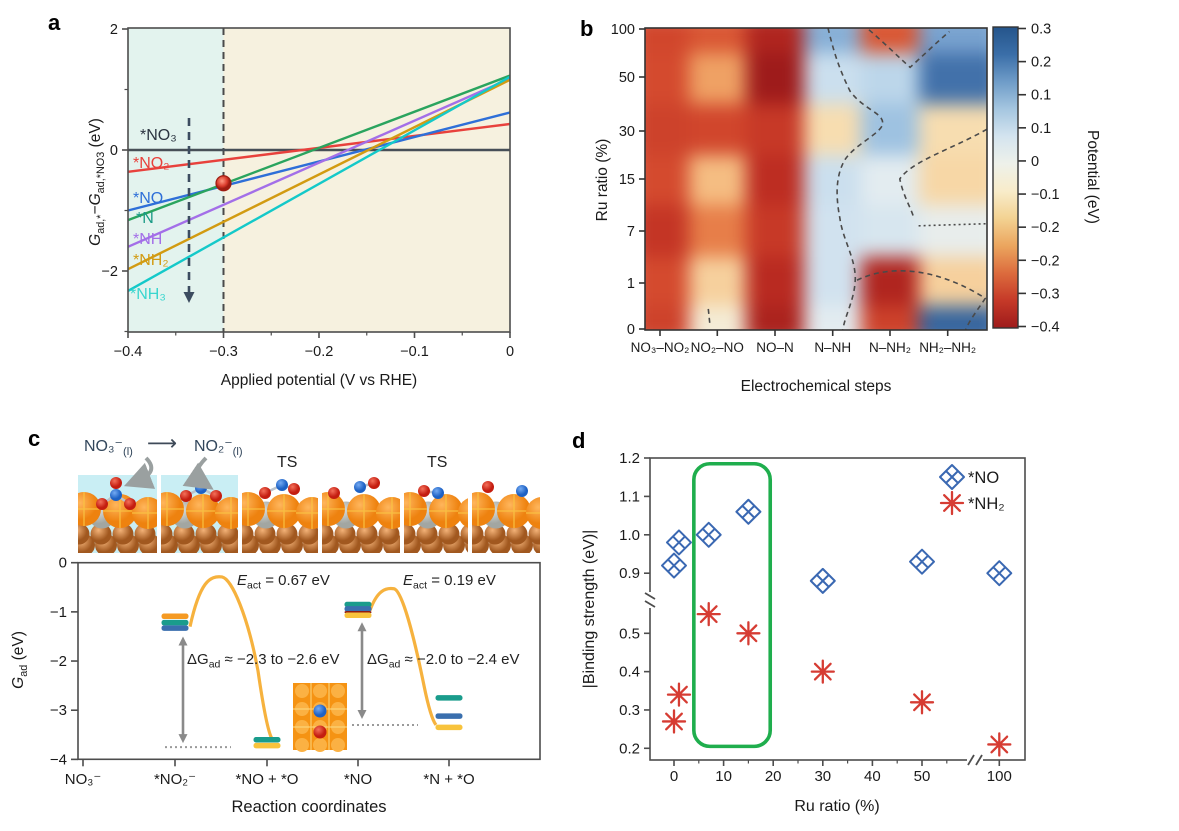 The image size is (1179, 831). I want to click on ts-label-1: TS, so click(287, 462).